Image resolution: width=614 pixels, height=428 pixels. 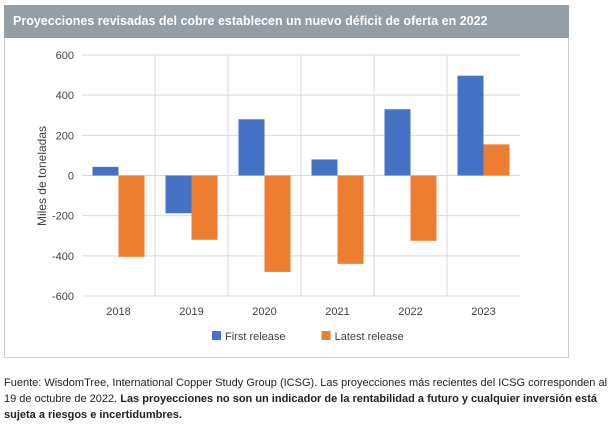 I want to click on x-tick-label: 2019, so click(x=191, y=312).